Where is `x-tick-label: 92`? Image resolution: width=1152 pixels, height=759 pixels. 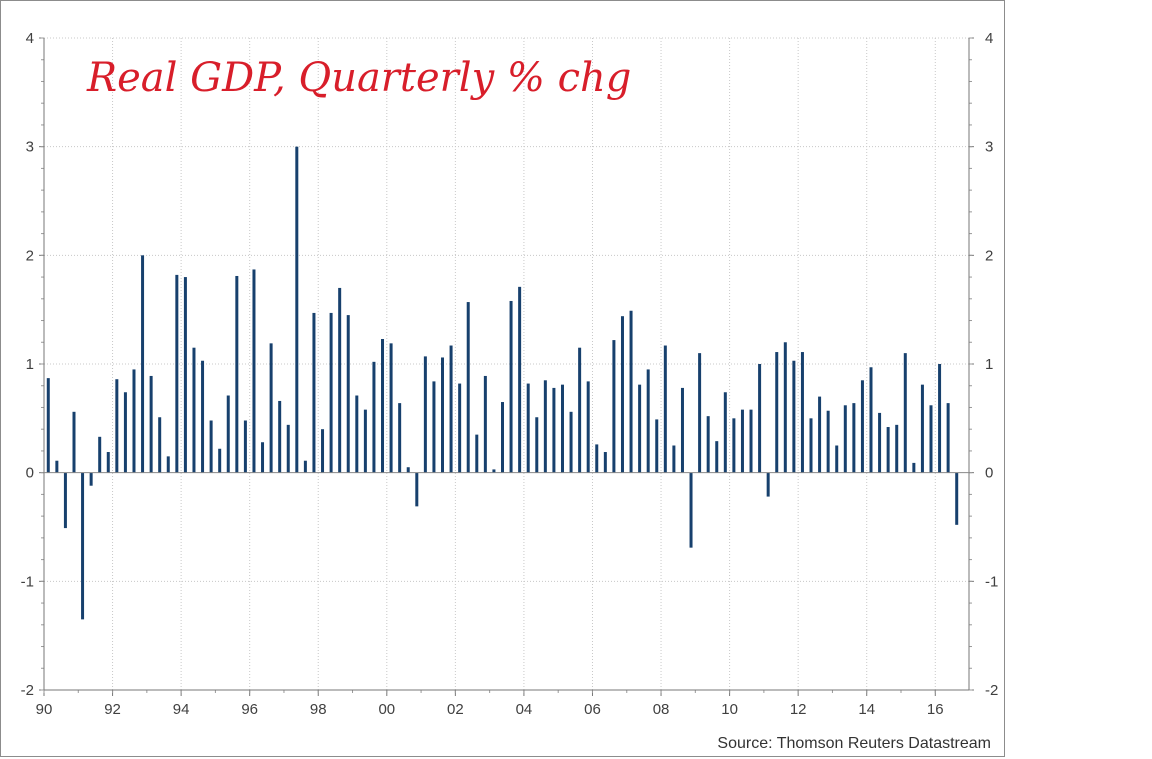 x-tick-label: 92 is located at coordinates (112, 709).